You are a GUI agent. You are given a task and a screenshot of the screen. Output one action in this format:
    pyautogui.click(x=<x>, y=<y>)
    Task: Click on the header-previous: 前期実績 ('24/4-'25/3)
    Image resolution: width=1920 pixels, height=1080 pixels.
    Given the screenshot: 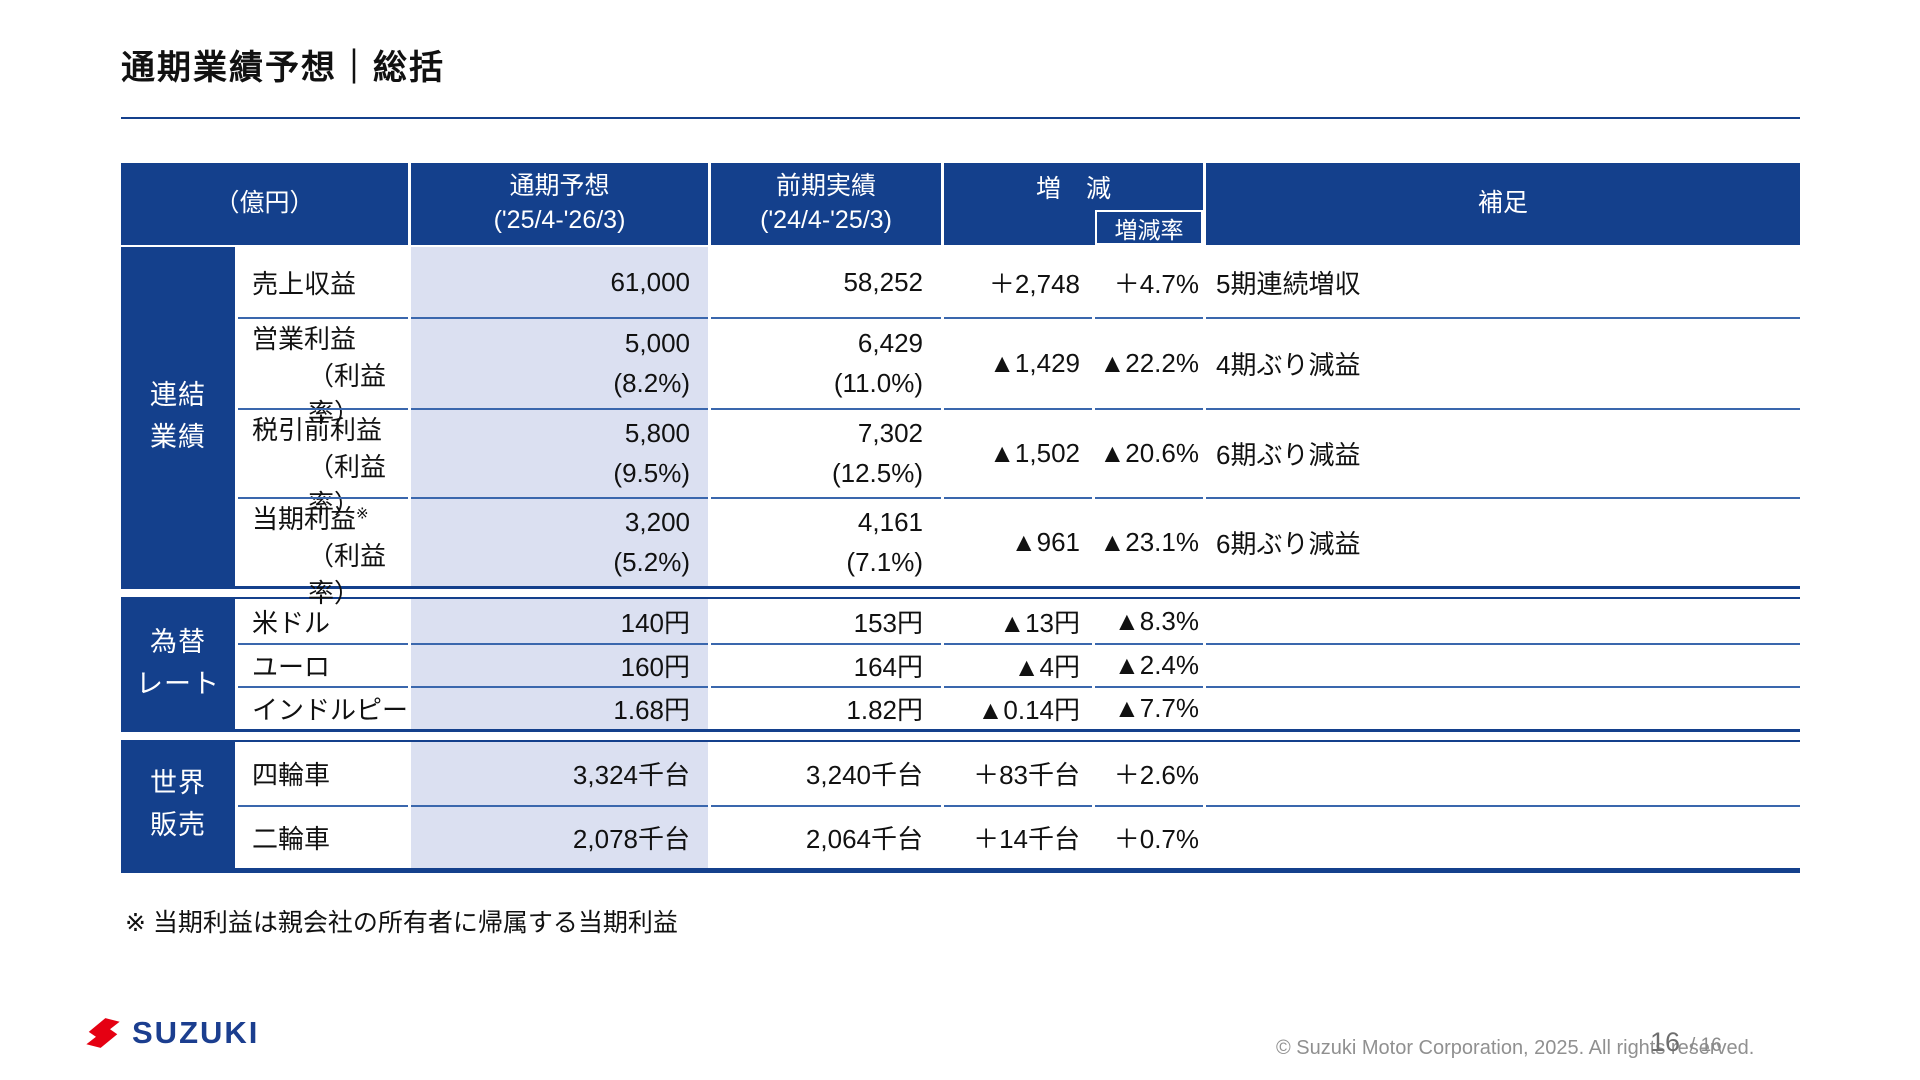 What is the action you would take?
    pyautogui.click(x=824, y=204)
    